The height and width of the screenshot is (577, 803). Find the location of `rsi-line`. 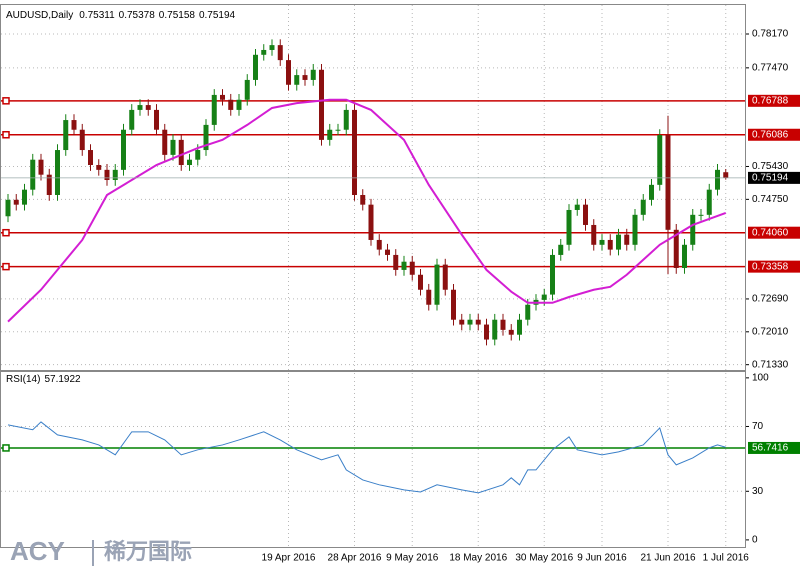

rsi-line is located at coordinates (366, 457).